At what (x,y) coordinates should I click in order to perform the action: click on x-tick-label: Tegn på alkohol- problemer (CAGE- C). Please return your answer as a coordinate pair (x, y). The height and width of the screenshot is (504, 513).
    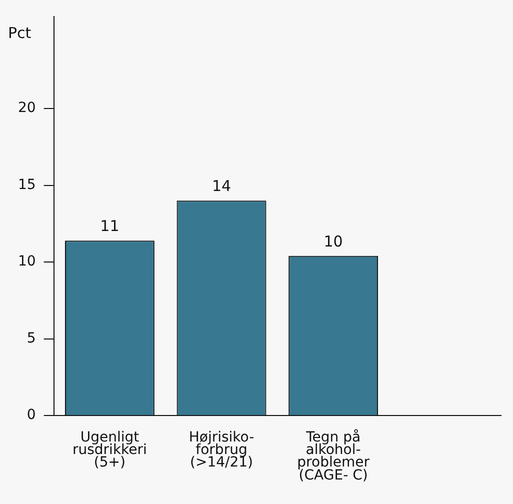
    Looking at the image, I should click on (333, 456).